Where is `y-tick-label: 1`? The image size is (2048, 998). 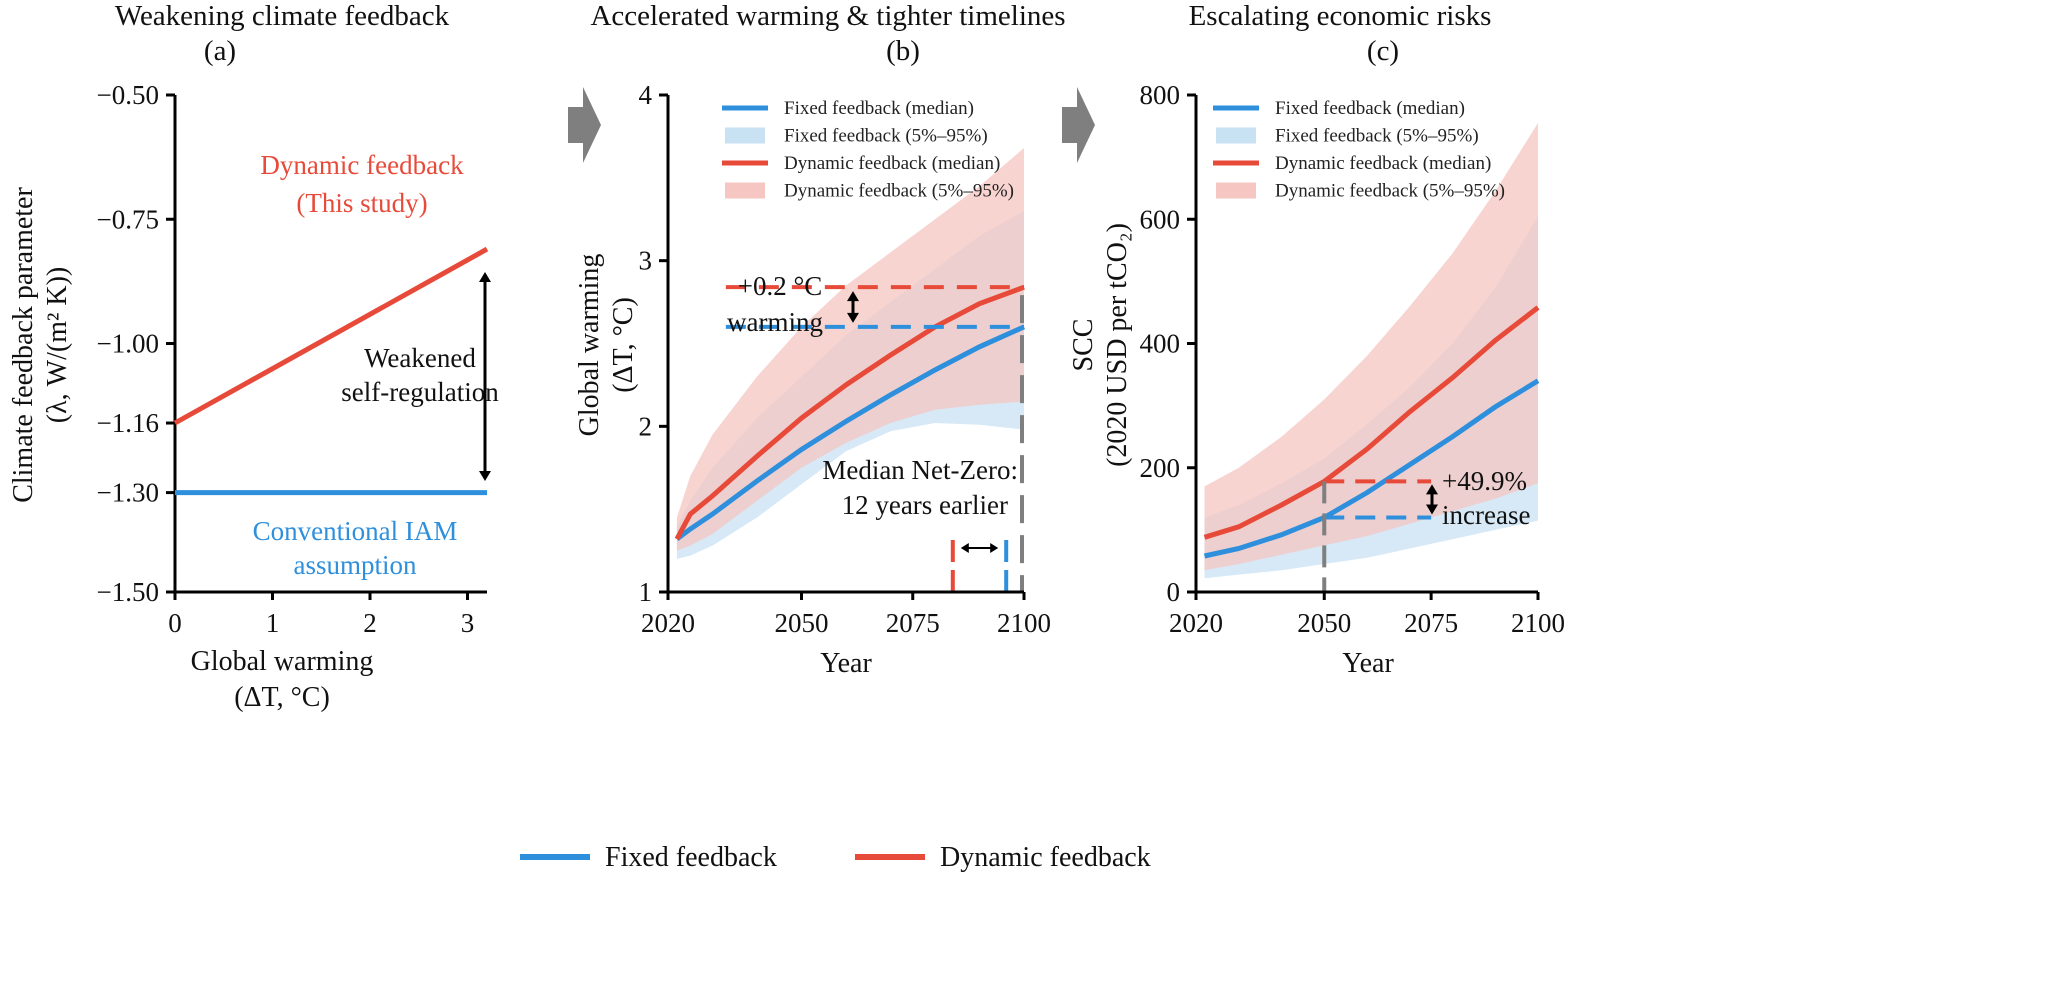
y-tick-label: 1 is located at coordinates (646, 592).